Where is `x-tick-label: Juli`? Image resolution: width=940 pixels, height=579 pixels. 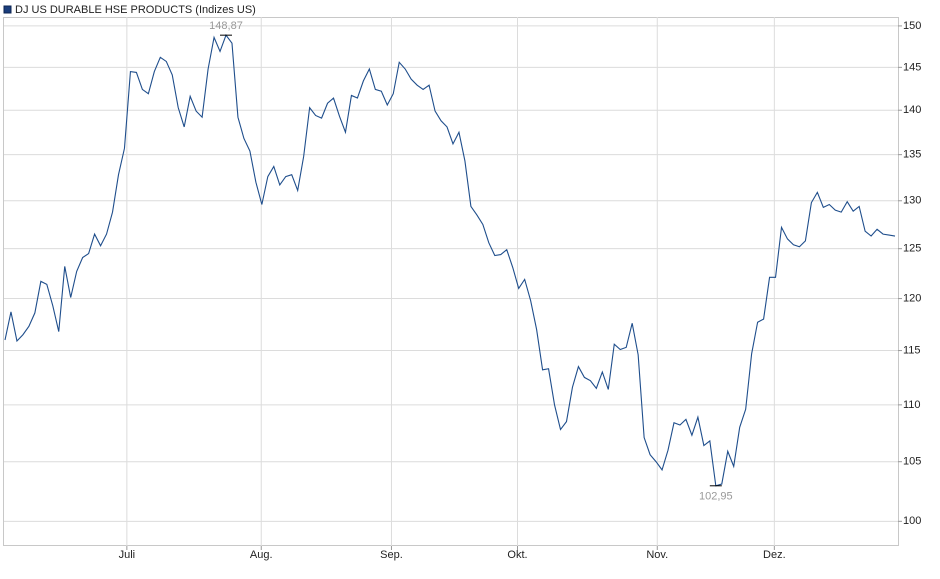 x-tick-label: Juli is located at coordinates (127, 555).